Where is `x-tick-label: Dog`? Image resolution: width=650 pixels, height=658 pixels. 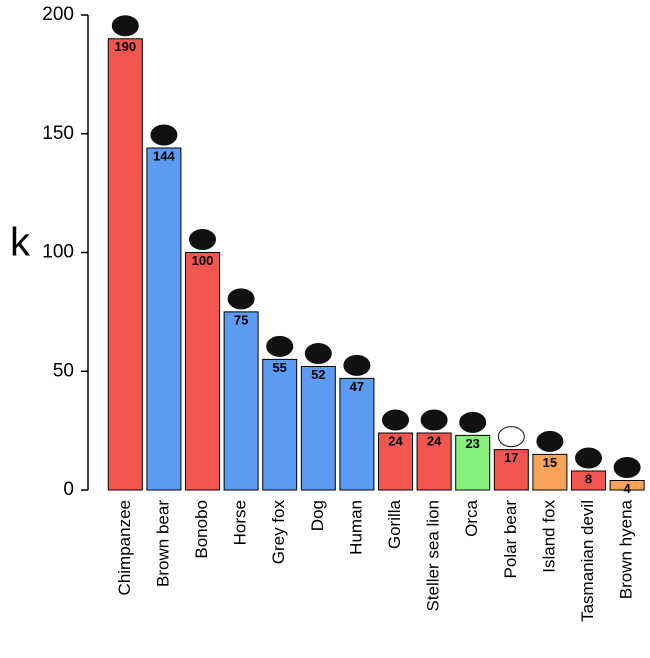
x-tick-label: Dog is located at coordinates (317, 515).